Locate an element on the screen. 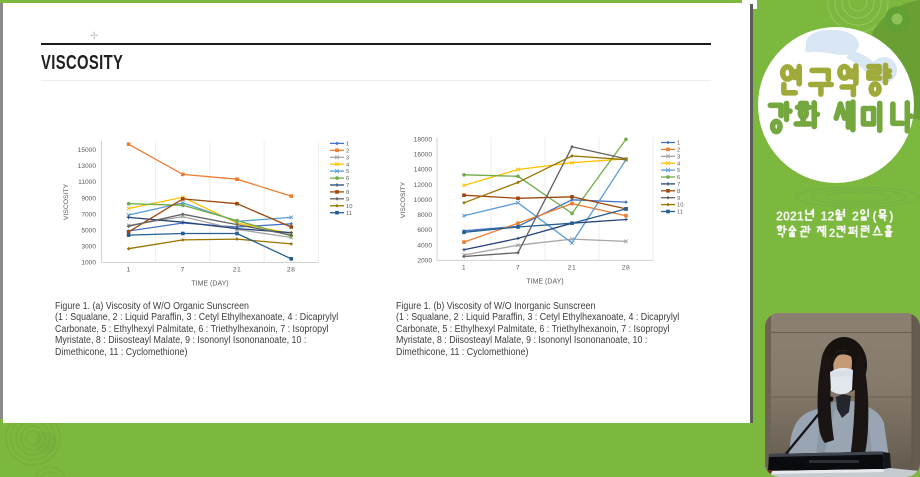 The height and width of the screenshot is (477, 920). svg-text: 4000 is located at coordinates (424, 245).